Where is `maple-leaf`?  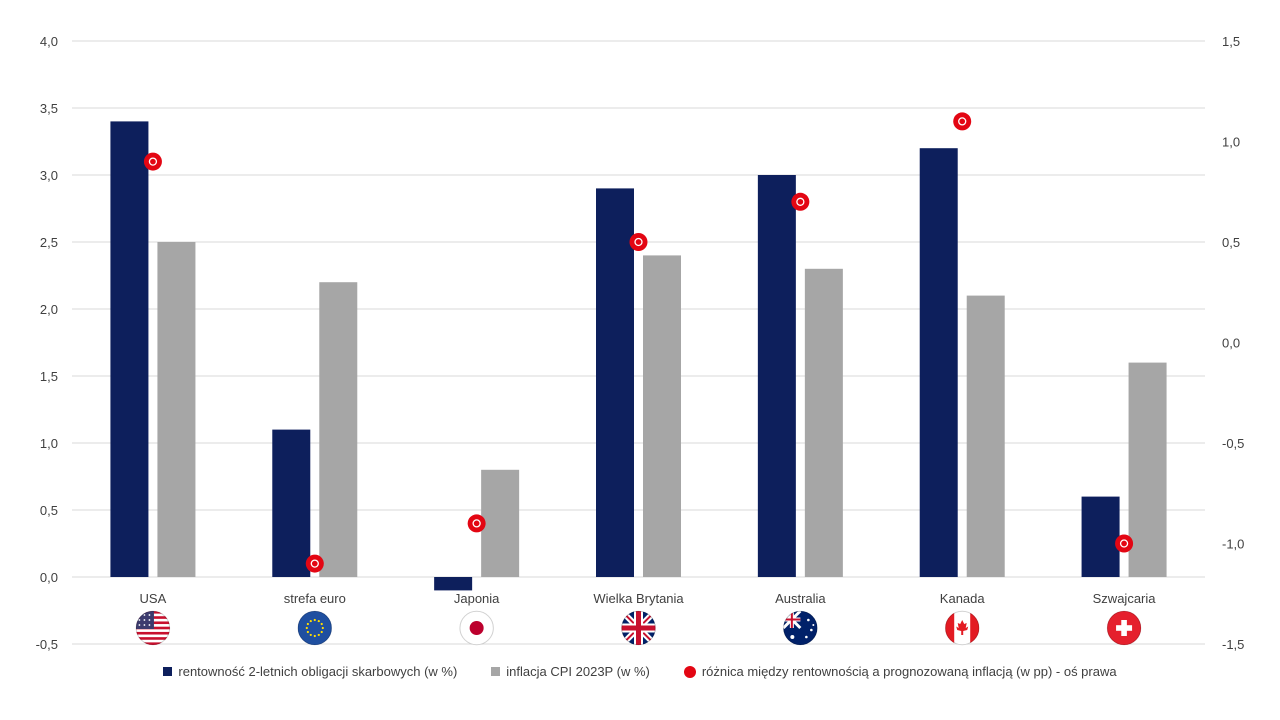
maple-leaf is located at coordinates (962, 627).